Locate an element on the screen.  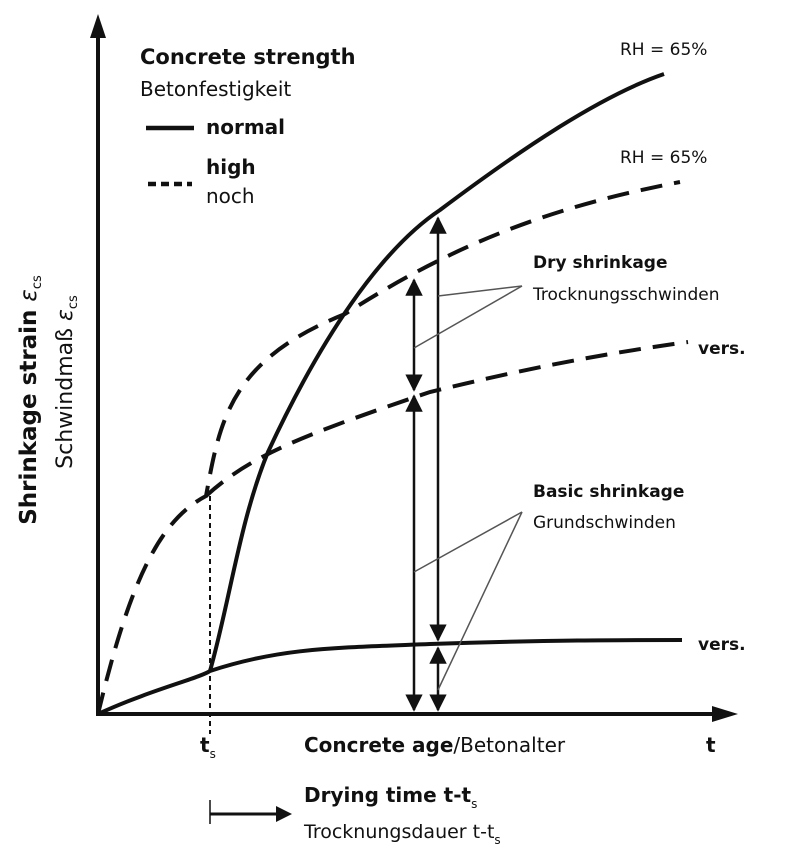
normal-basic-shrinkage-curve is located at coordinates (390, 677).